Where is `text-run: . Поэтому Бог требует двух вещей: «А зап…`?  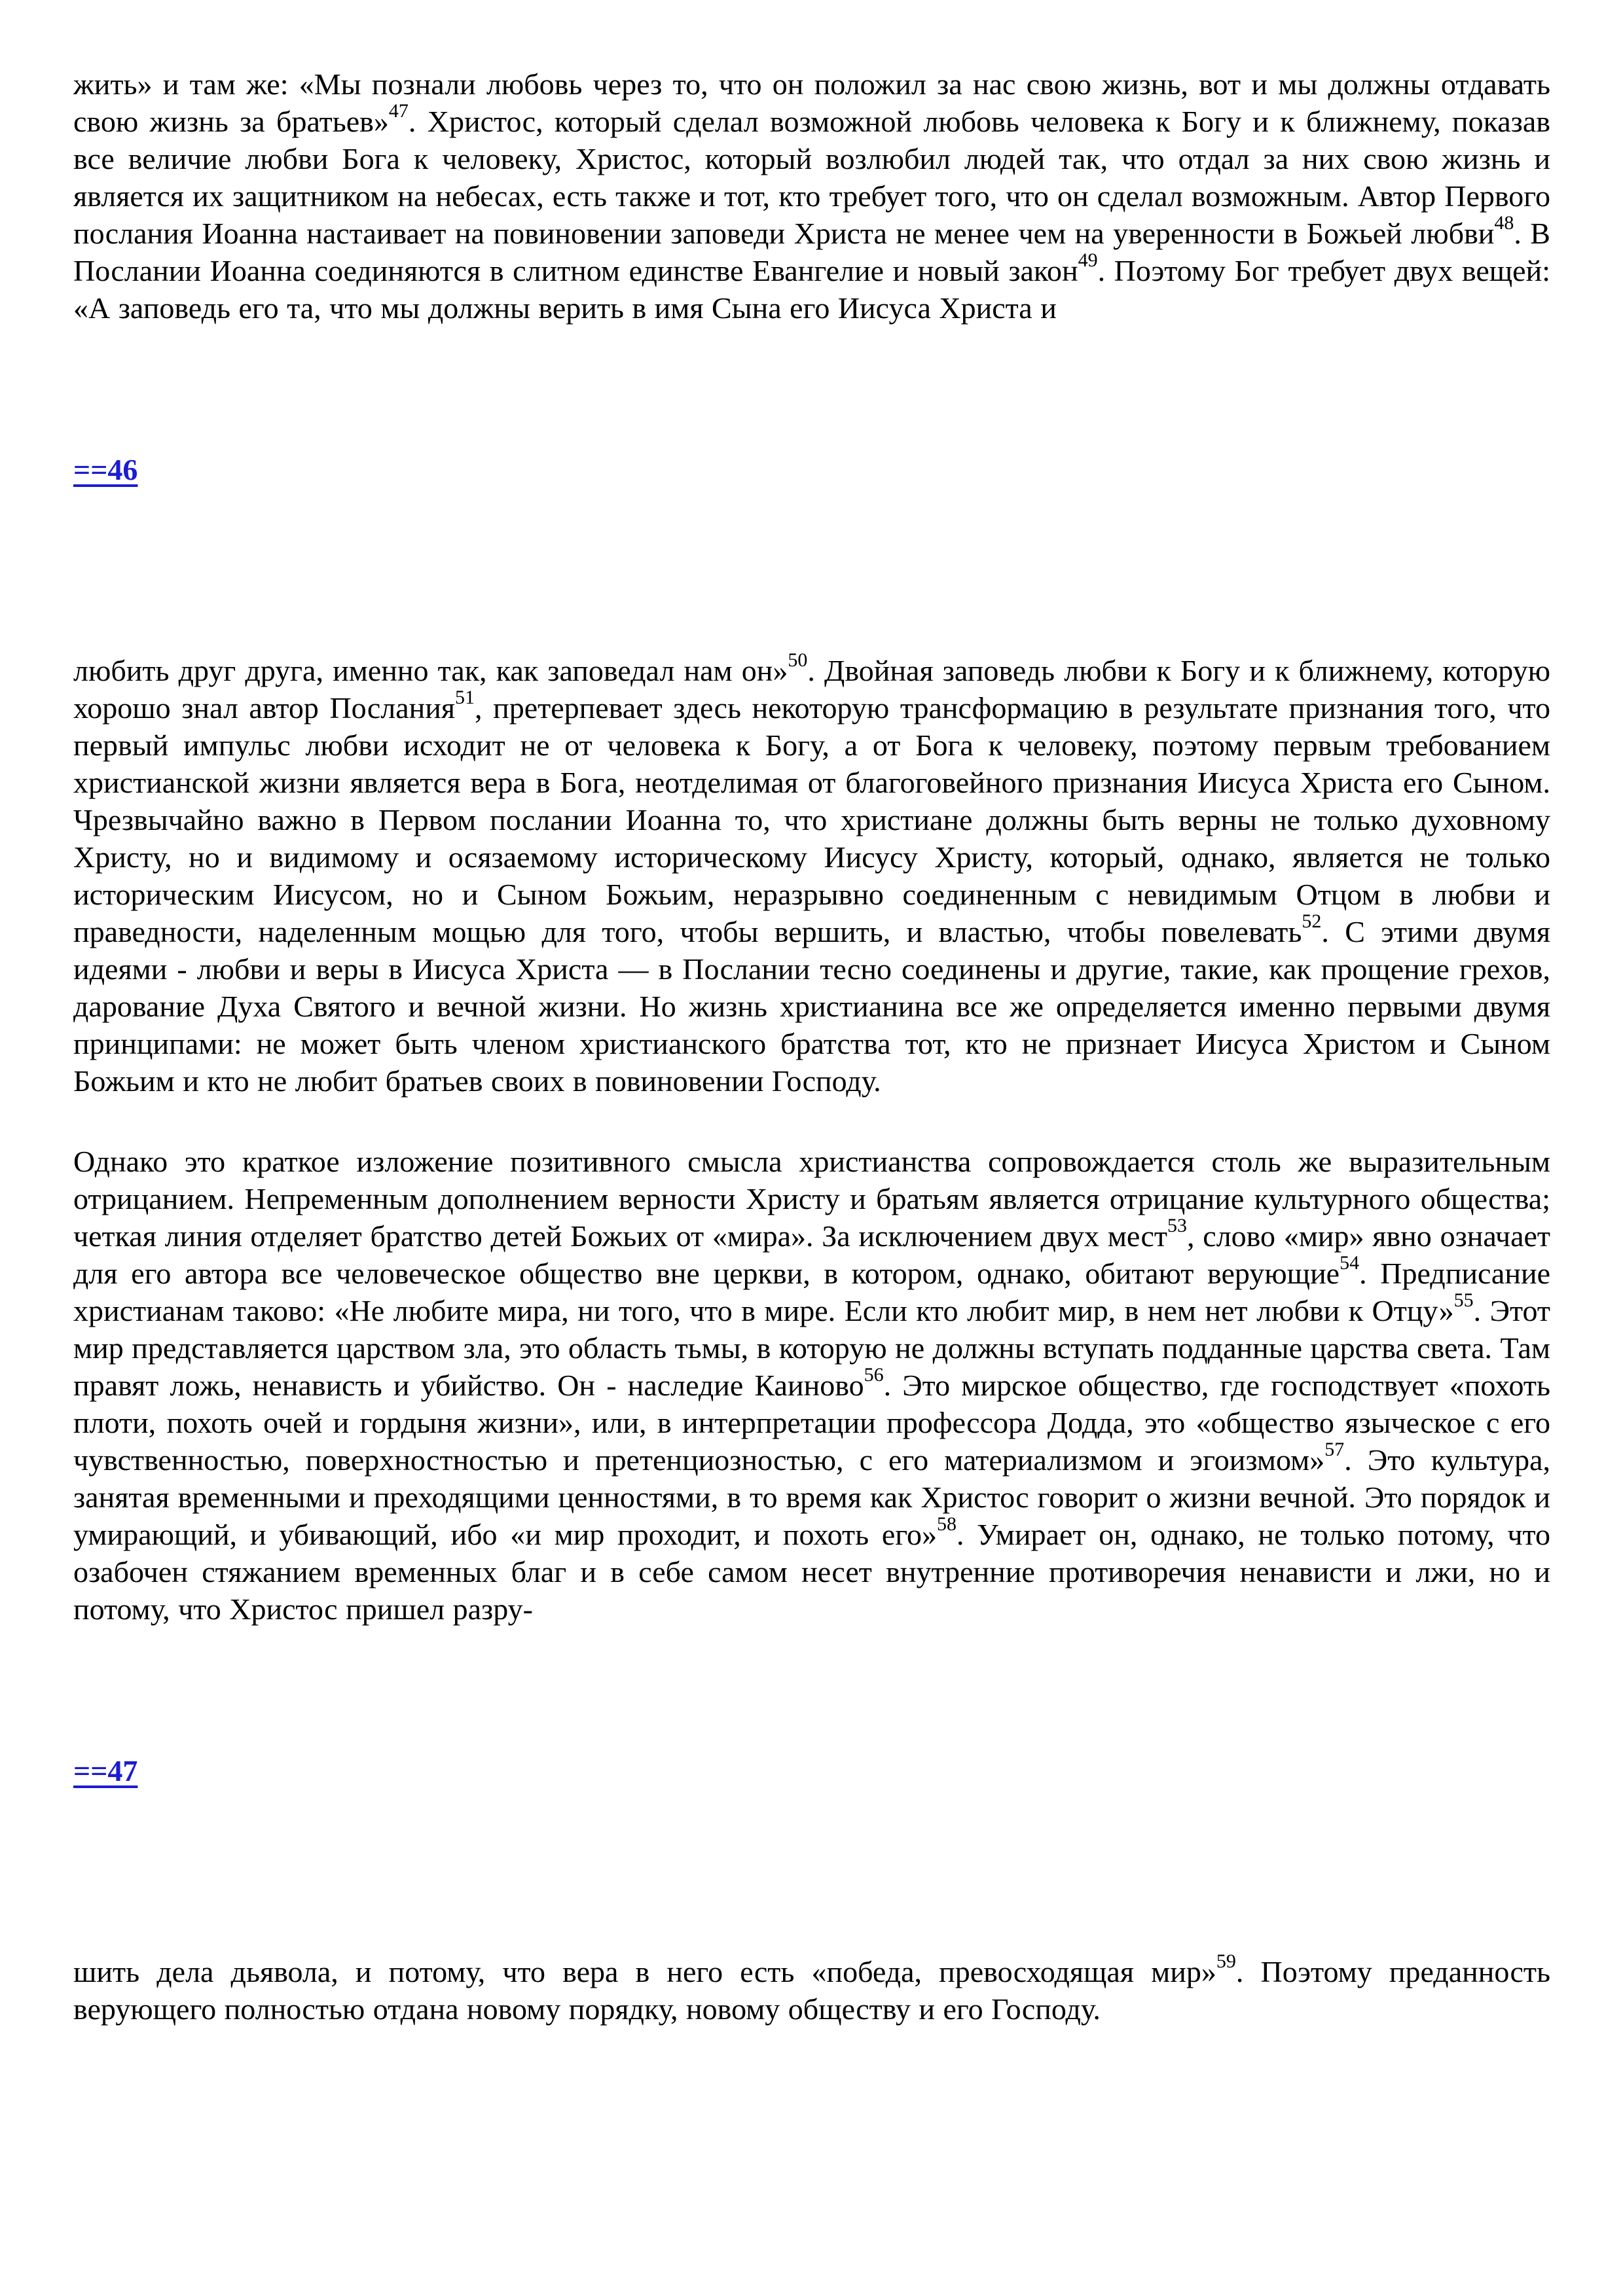 text-run: . Поэтому Бог требует двух вещей: «А зап… is located at coordinates (811, 289).